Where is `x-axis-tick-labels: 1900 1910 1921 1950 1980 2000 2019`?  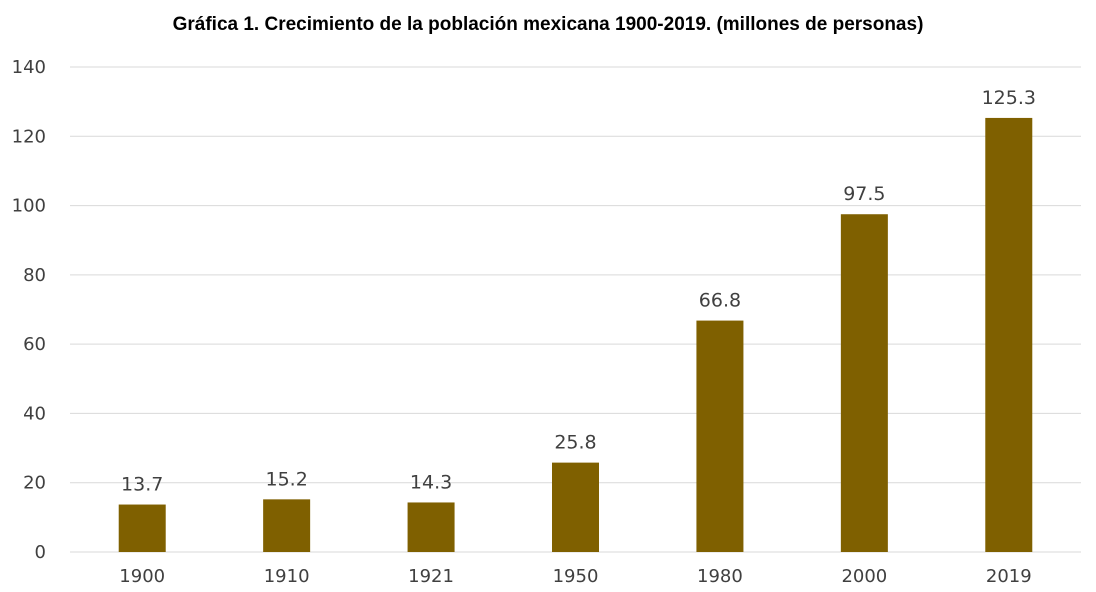 x-axis-tick-labels: 1900 1910 1921 1950 1980 2000 2019 is located at coordinates (575, 576).